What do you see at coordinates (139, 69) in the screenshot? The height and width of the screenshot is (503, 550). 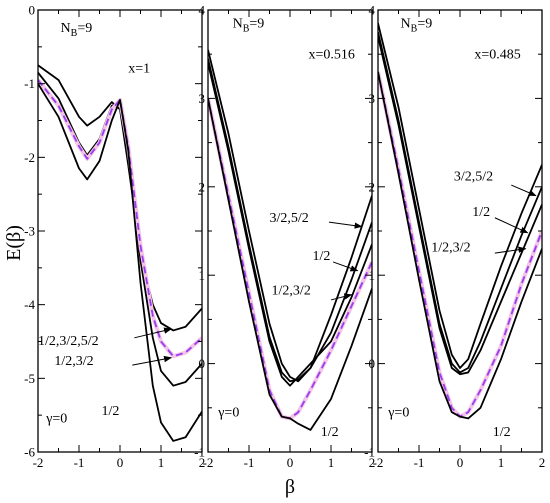 I see `x-param-label: x=1` at bounding box center [139, 69].